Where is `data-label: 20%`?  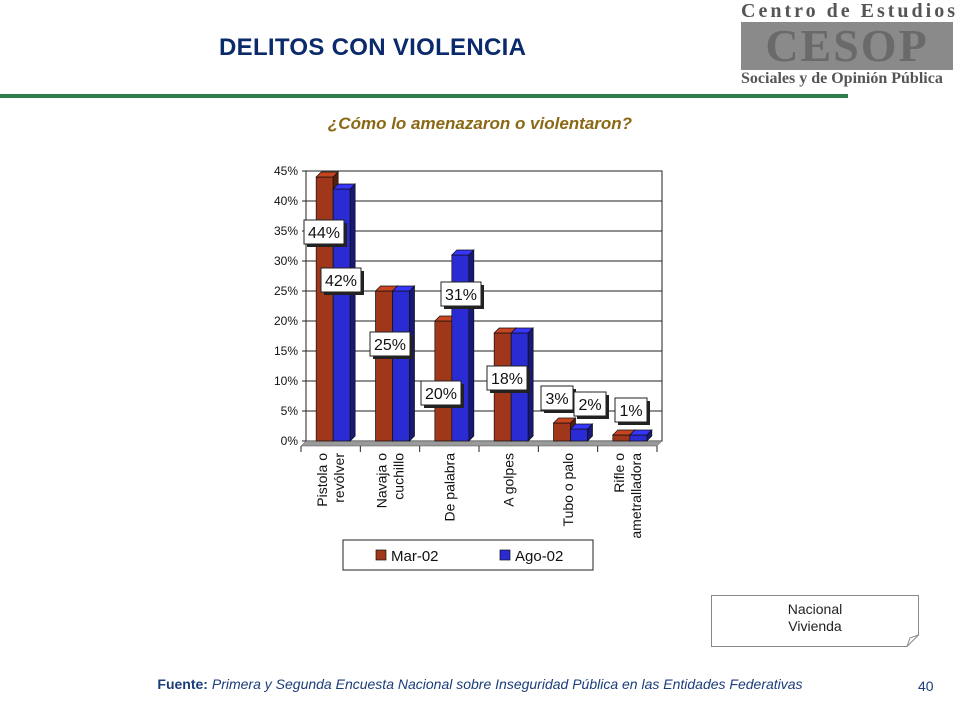
data-label: 20% is located at coordinates (441, 394).